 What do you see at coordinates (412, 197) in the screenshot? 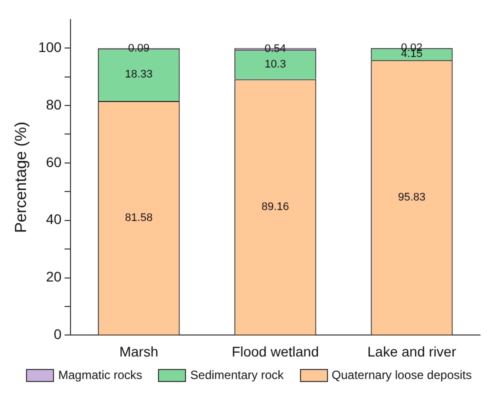
I see `data-label: 95.83` at bounding box center [412, 197].